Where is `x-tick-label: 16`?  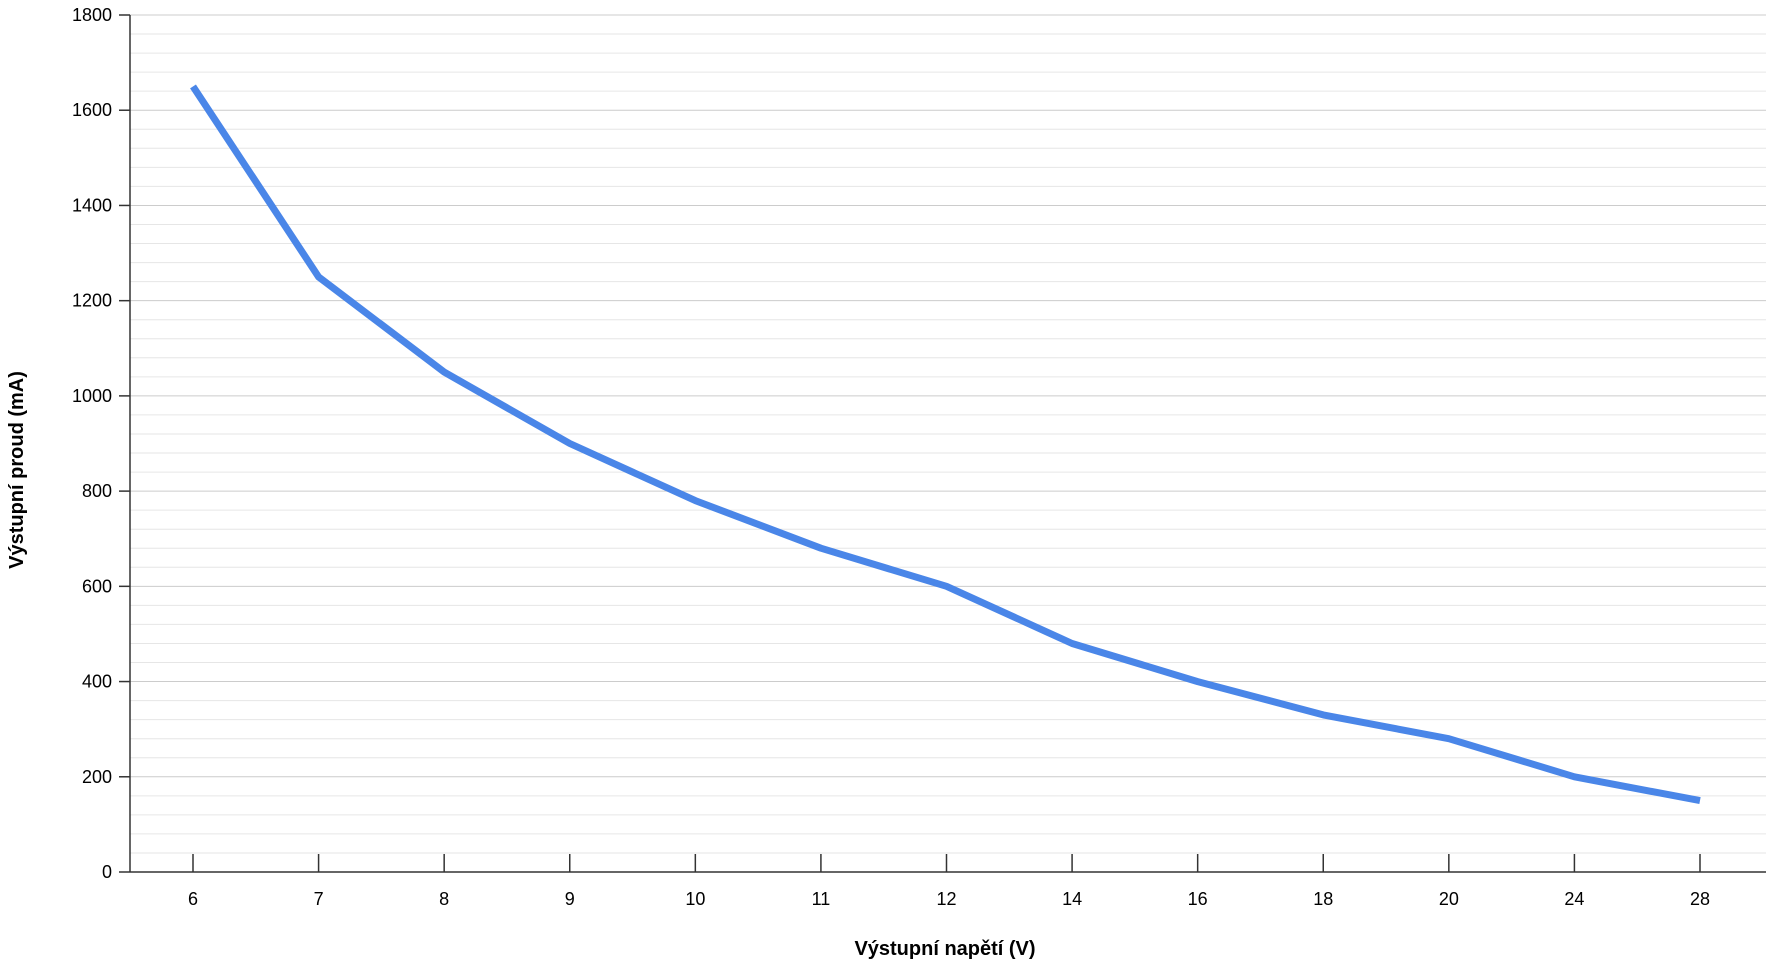
x-tick-label: 16 is located at coordinates (1198, 899).